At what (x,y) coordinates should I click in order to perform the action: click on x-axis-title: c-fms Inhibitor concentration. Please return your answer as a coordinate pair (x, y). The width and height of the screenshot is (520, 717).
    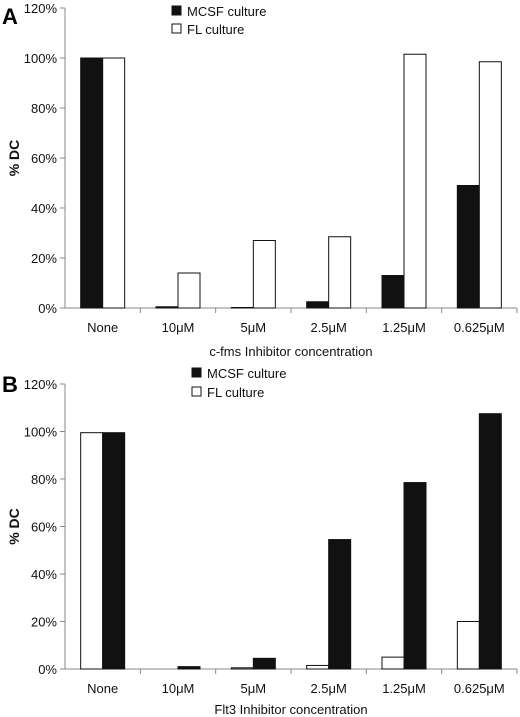
    Looking at the image, I should click on (290, 351).